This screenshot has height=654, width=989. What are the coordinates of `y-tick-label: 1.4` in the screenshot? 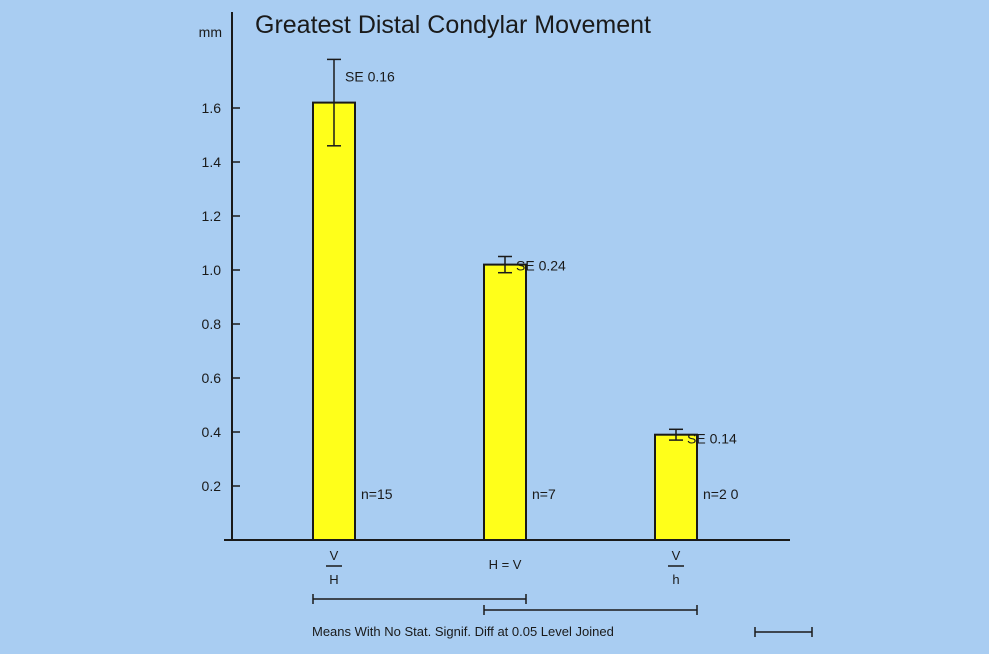 It's located at (212, 162).